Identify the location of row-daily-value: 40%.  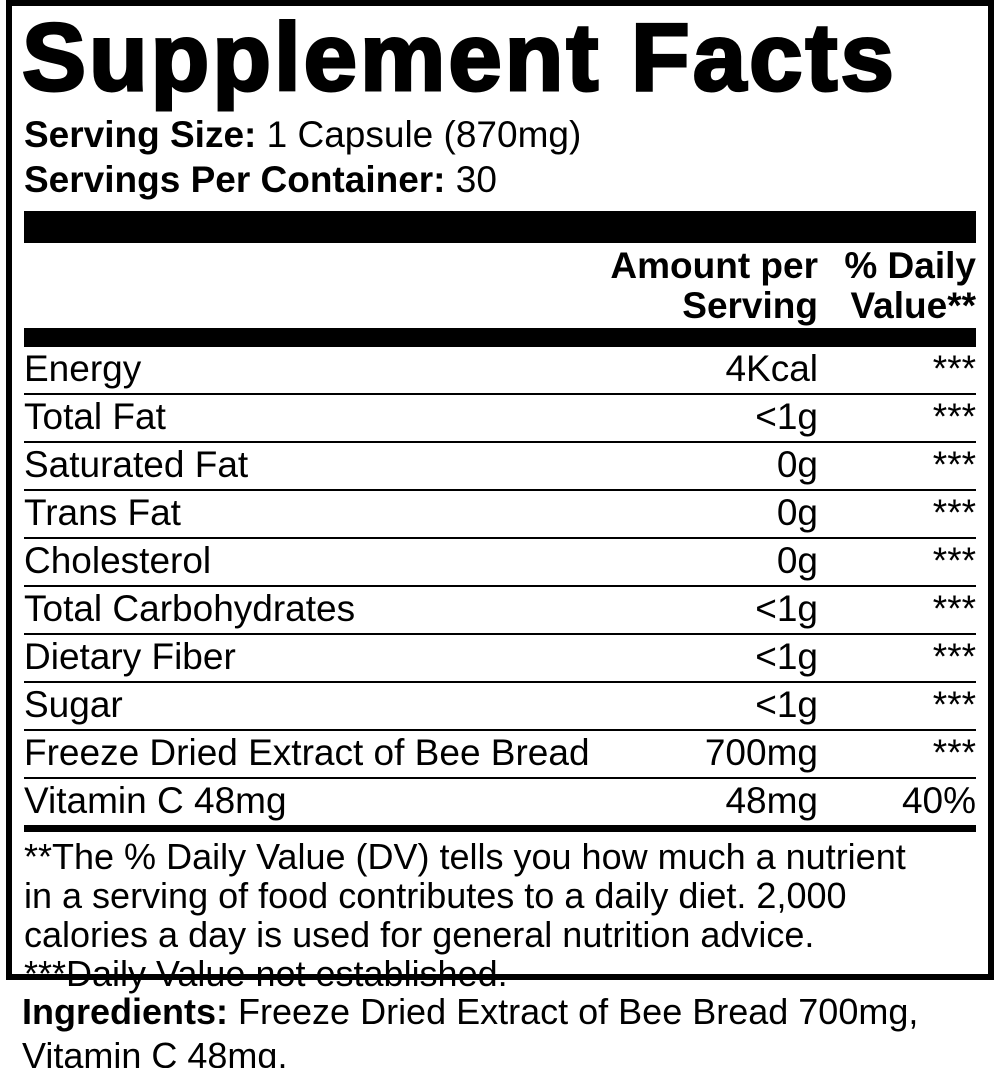
(938, 800).